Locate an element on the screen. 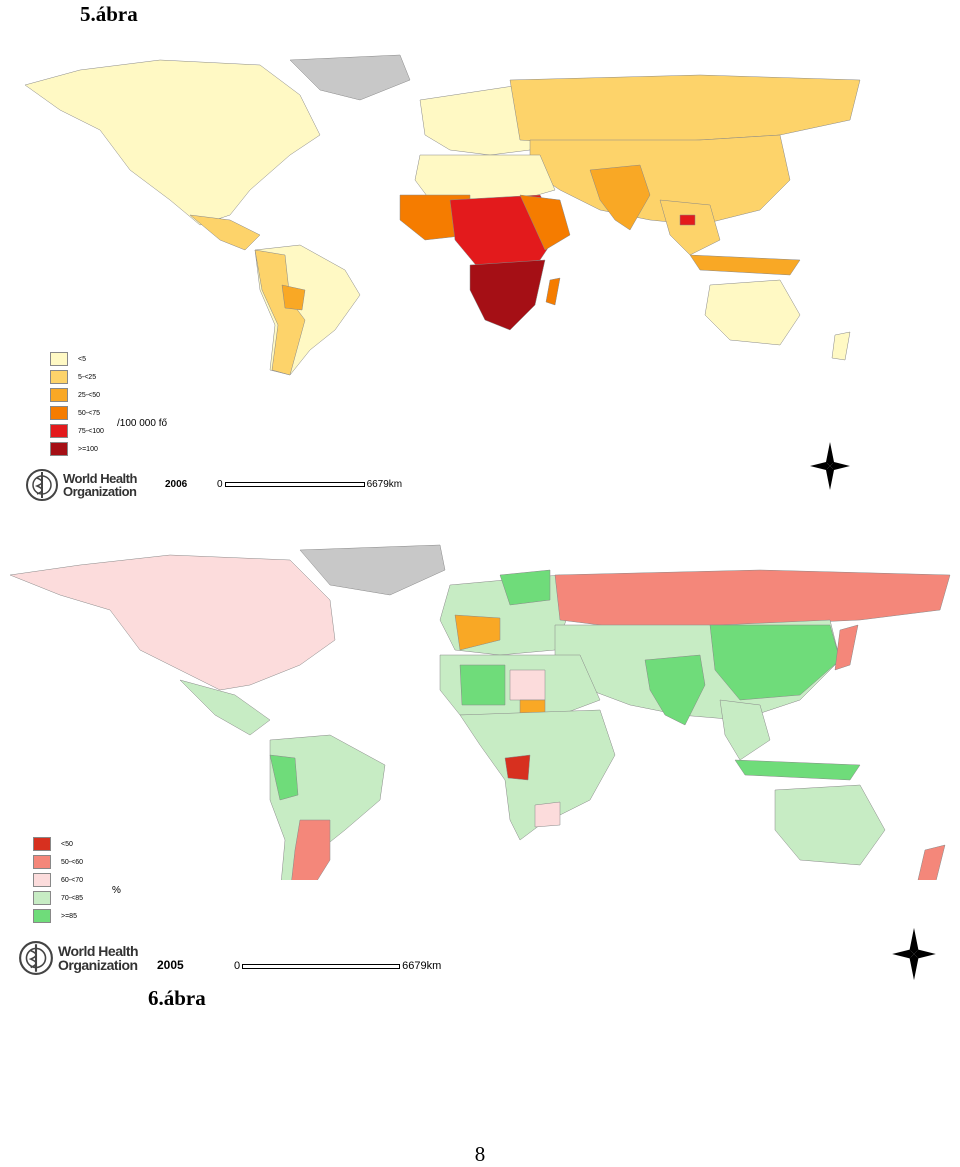 This screenshot has height=1167, width=960. legend-label: >=100 is located at coordinates (88, 449).